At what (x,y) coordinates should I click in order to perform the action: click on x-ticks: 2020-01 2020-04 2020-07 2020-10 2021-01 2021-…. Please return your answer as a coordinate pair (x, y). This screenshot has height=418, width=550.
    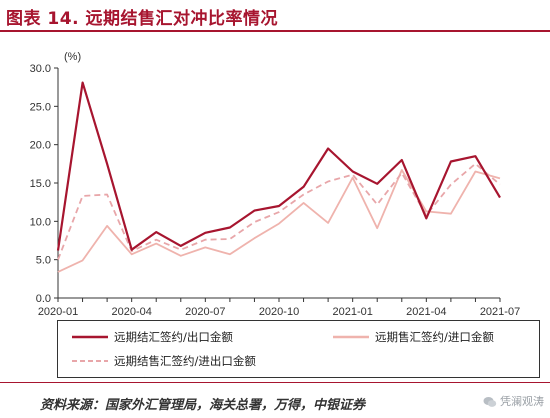
    Looking at the image, I should click on (279, 308).